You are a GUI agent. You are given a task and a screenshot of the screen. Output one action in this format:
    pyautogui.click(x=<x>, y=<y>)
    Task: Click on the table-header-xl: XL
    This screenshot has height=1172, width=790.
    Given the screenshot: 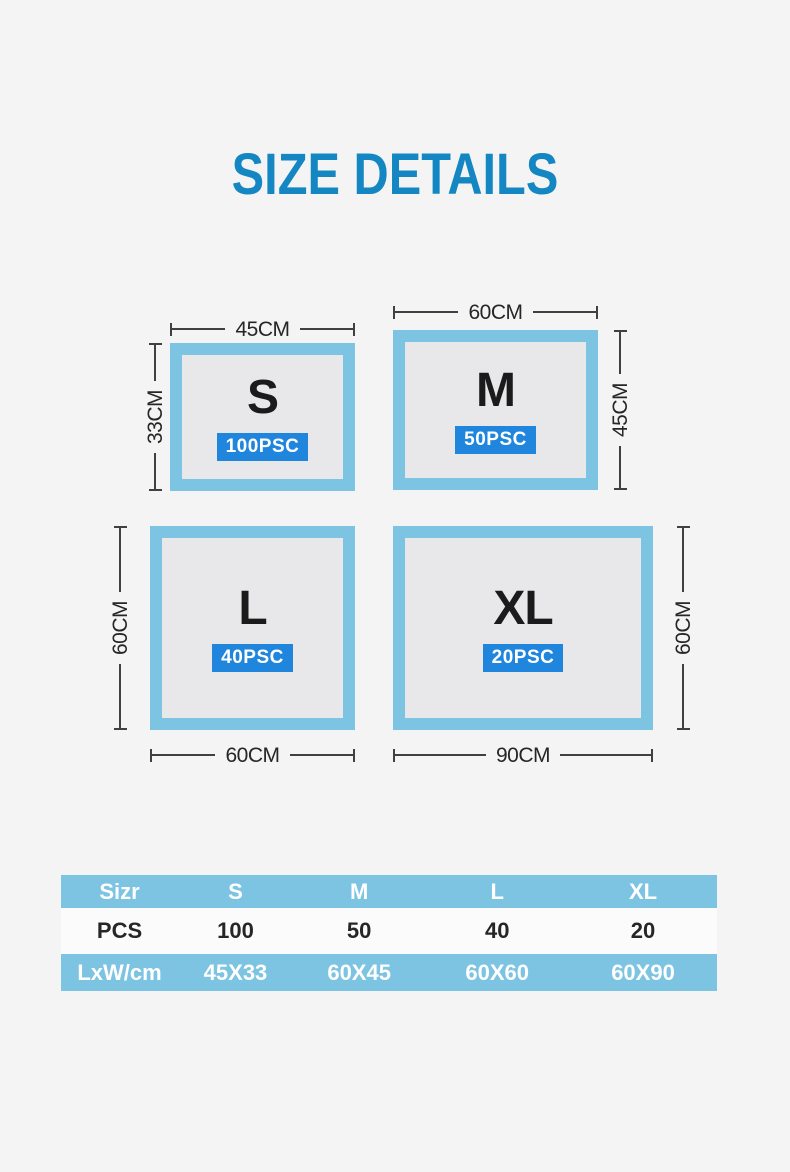 What is the action you would take?
    pyautogui.click(x=643, y=891)
    